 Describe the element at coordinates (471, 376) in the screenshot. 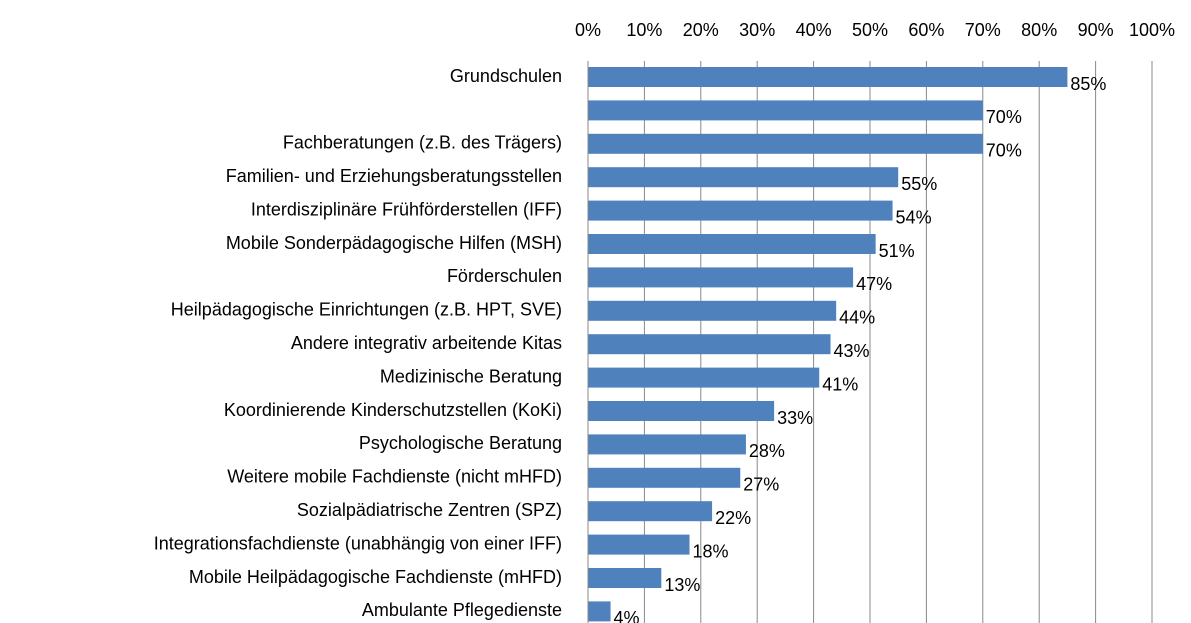

I see `y-tick-label: Medizinische Beratung` at that location.